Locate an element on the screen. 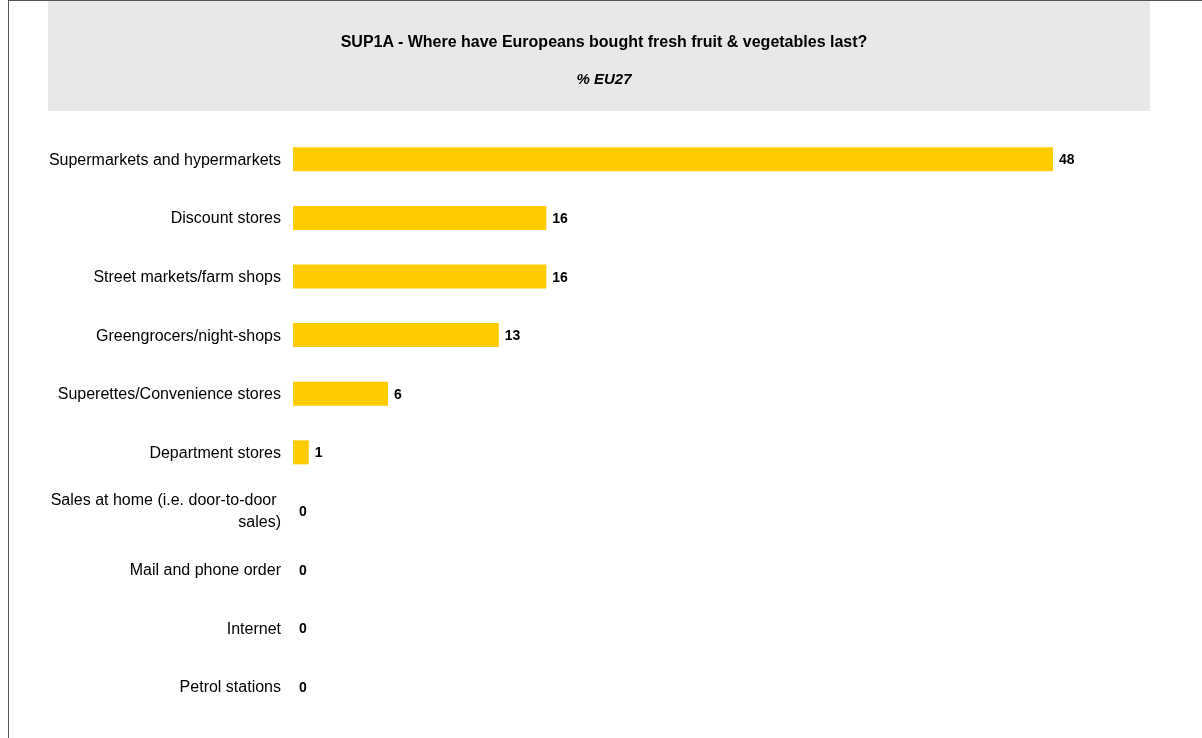 The image size is (1202, 738). data-label: 6 is located at coordinates (398, 393).